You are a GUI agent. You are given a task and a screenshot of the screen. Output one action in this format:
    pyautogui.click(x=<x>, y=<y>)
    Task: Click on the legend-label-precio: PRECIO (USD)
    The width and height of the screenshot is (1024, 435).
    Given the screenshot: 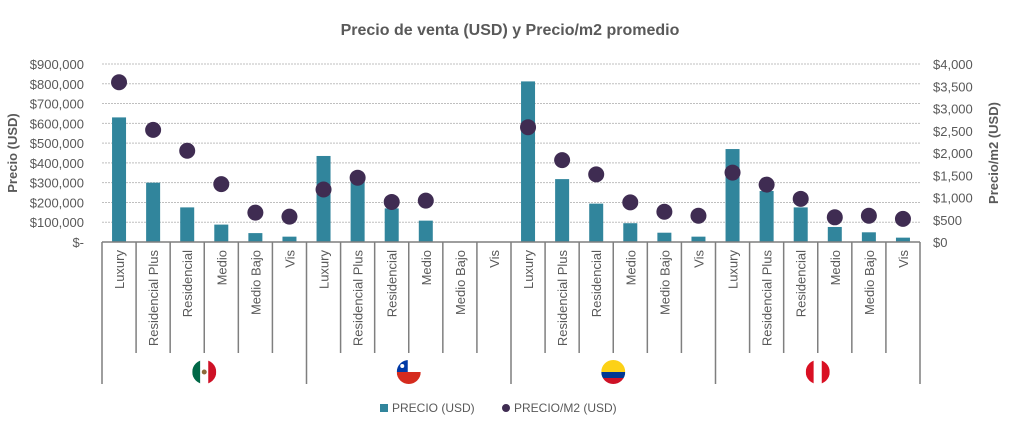 What is the action you would take?
    pyautogui.click(x=433, y=408)
    